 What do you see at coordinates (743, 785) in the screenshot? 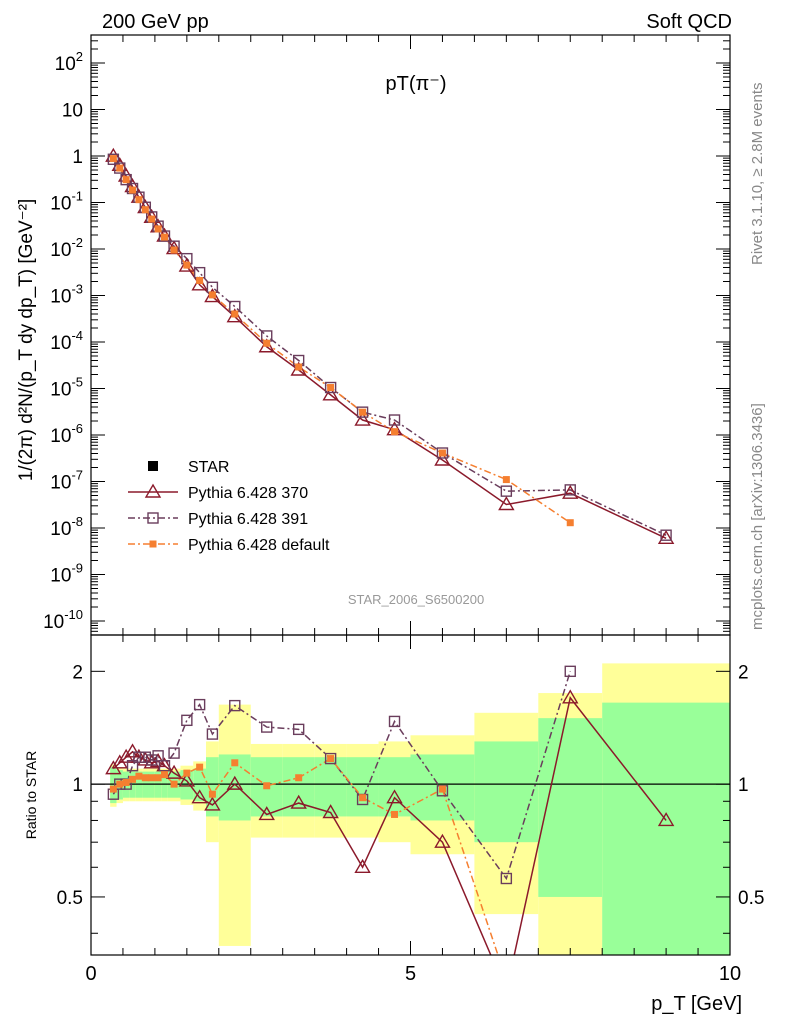
I see `ratio-y-tick-right-1: 1` at bounding box center [743, 785].